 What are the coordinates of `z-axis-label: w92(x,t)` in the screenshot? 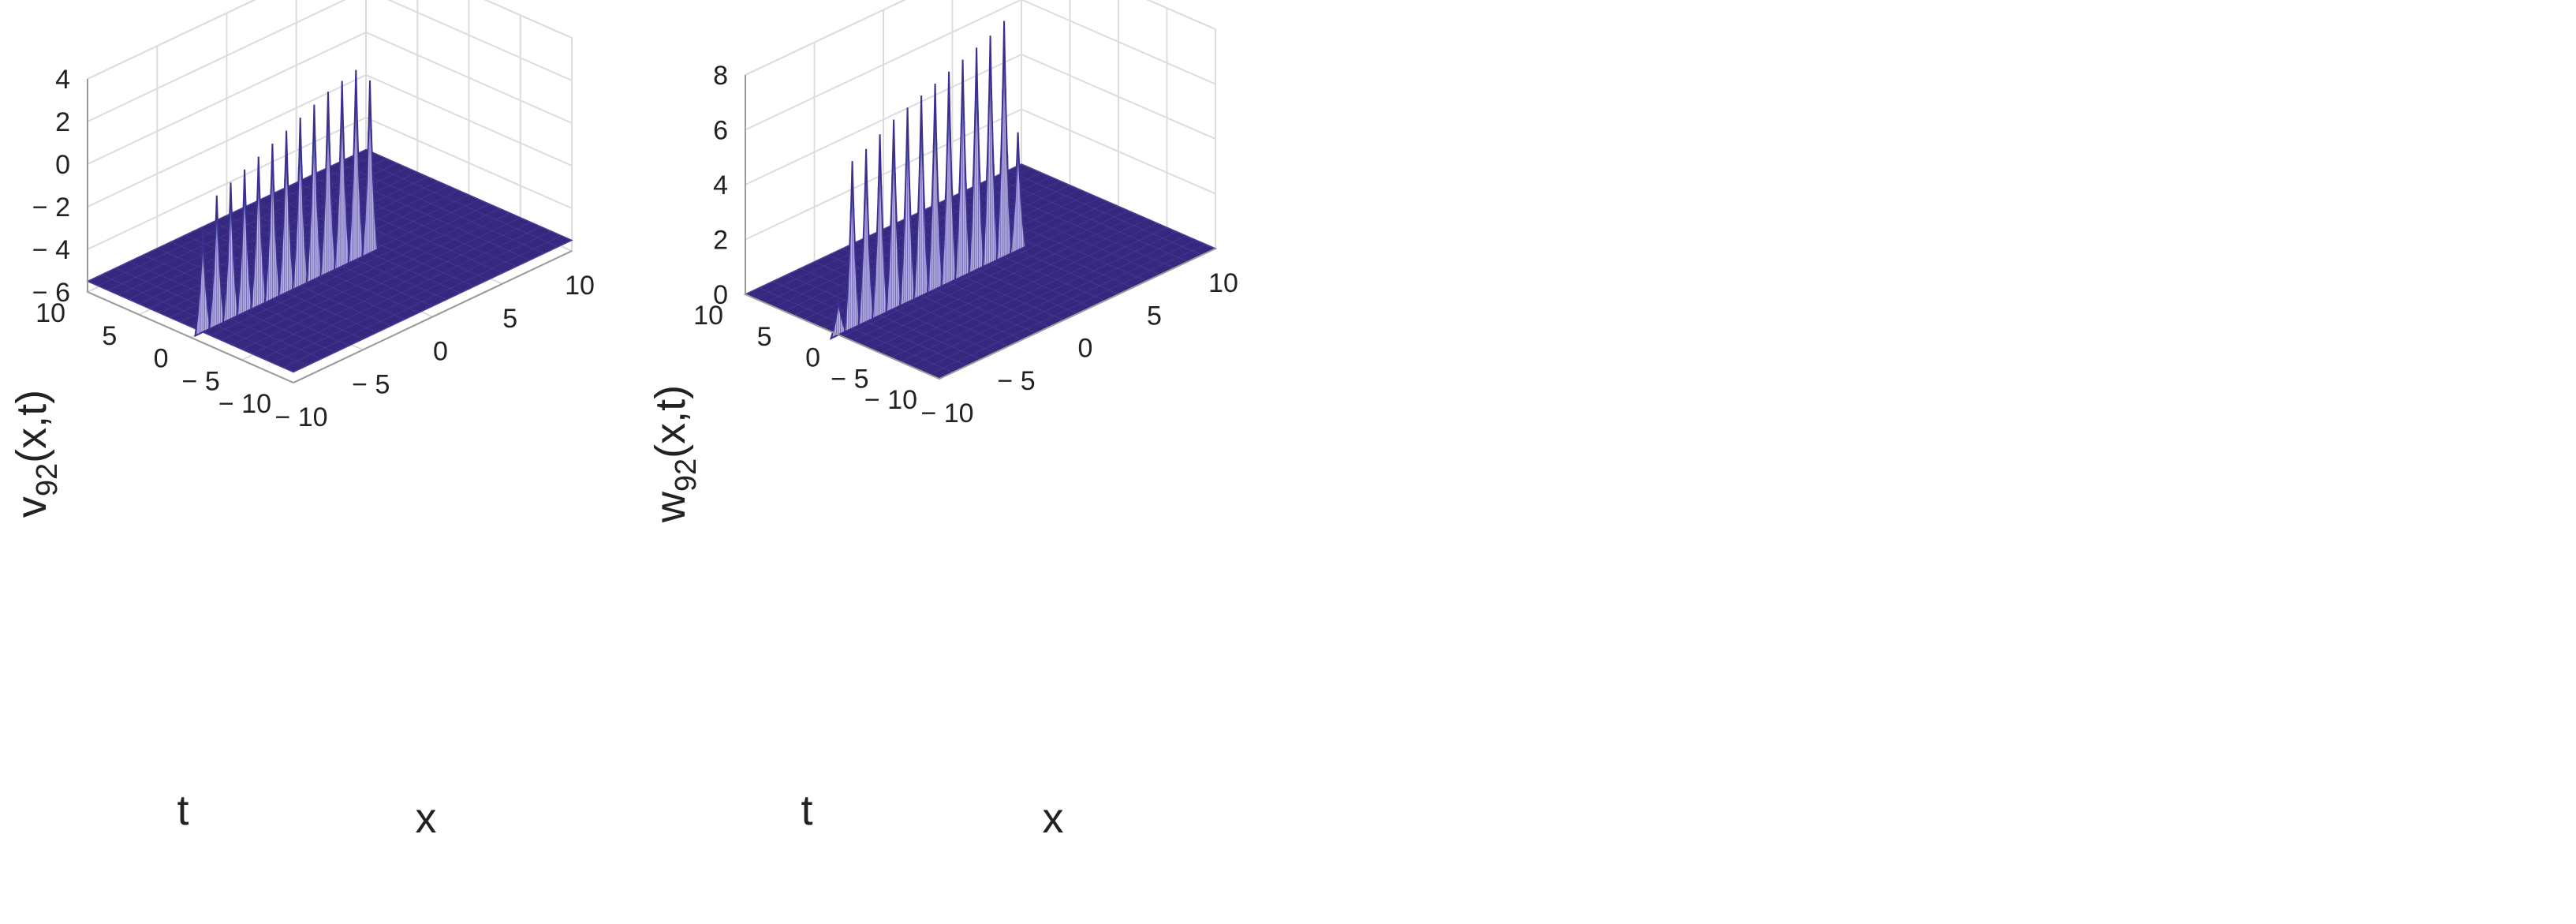 It's located at (675, 454).